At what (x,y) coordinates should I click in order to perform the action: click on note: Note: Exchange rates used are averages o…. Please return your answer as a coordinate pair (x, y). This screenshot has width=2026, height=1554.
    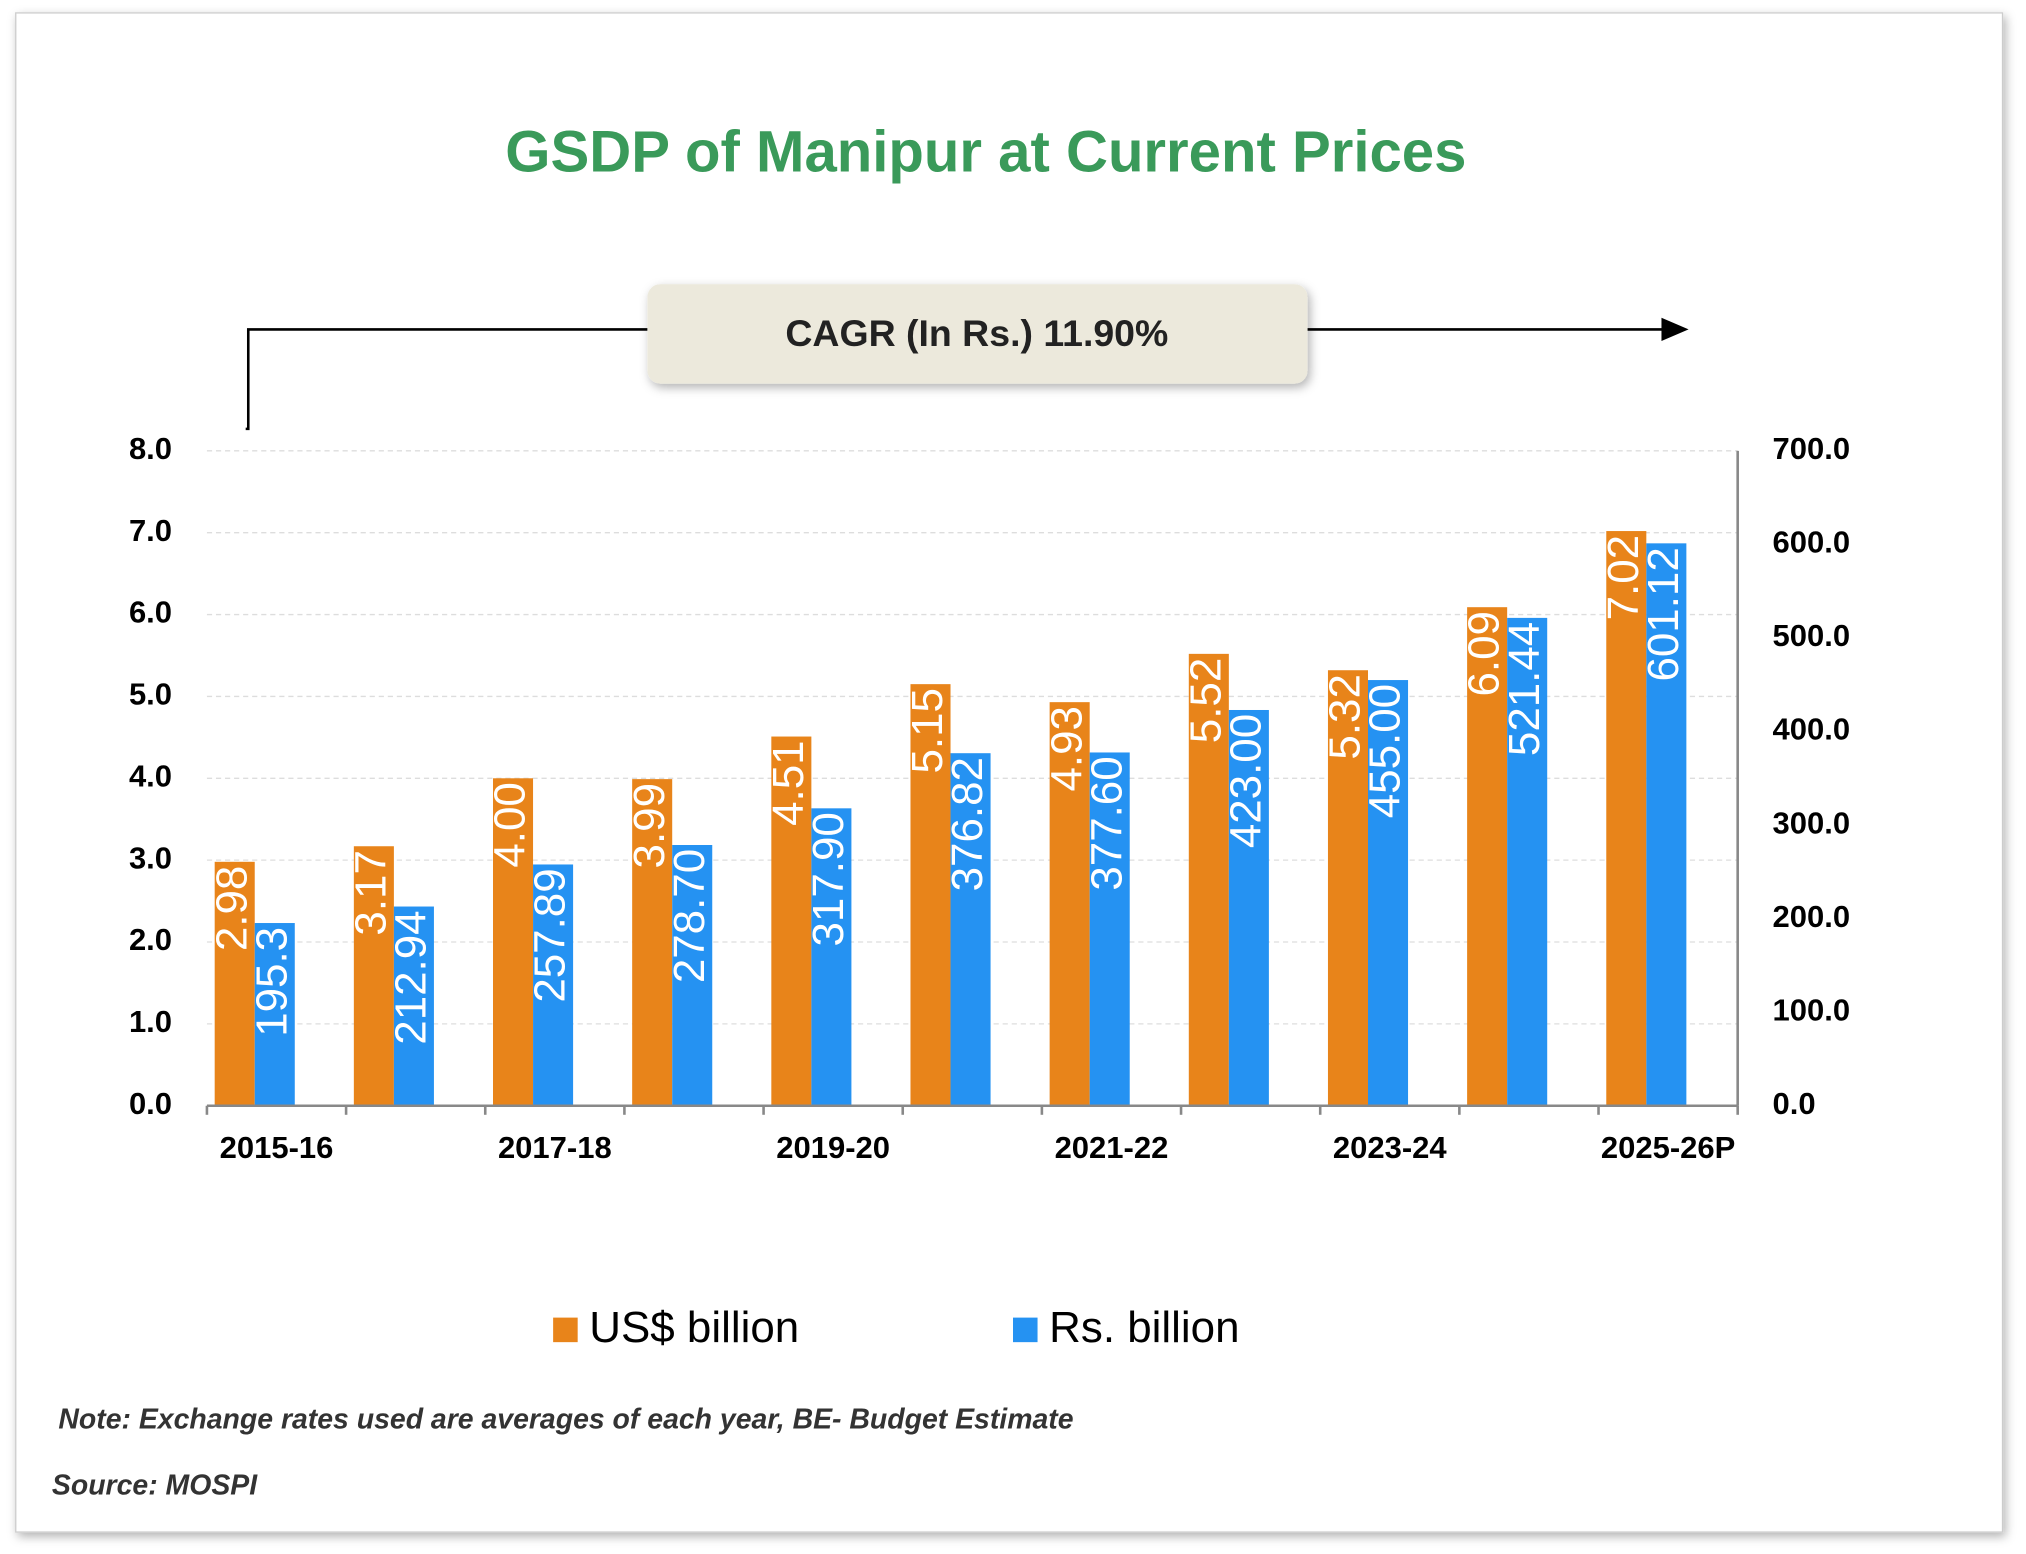
    Looking at the image, I should click on (565, 1419).